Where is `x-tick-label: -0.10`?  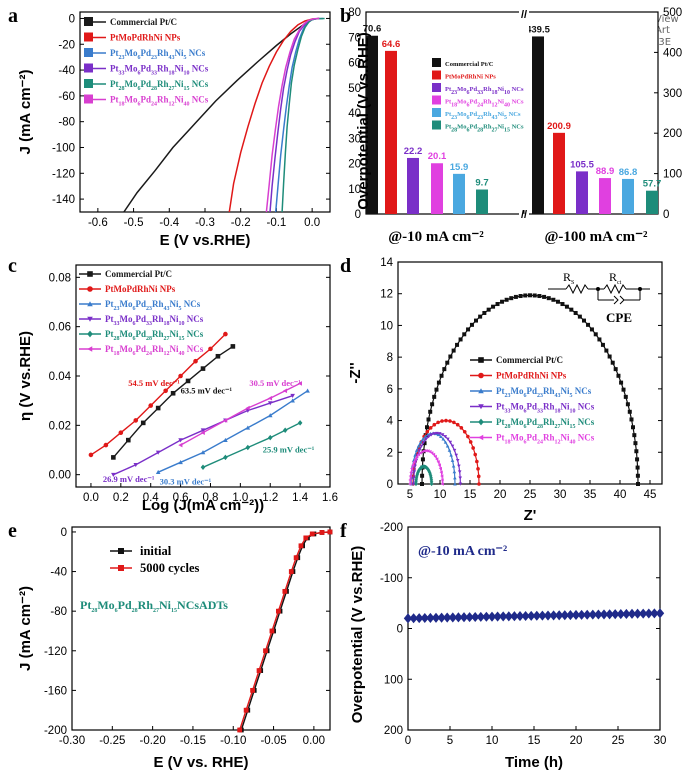 x-tick-label: -0.10 is located at coordinates (233, 741).